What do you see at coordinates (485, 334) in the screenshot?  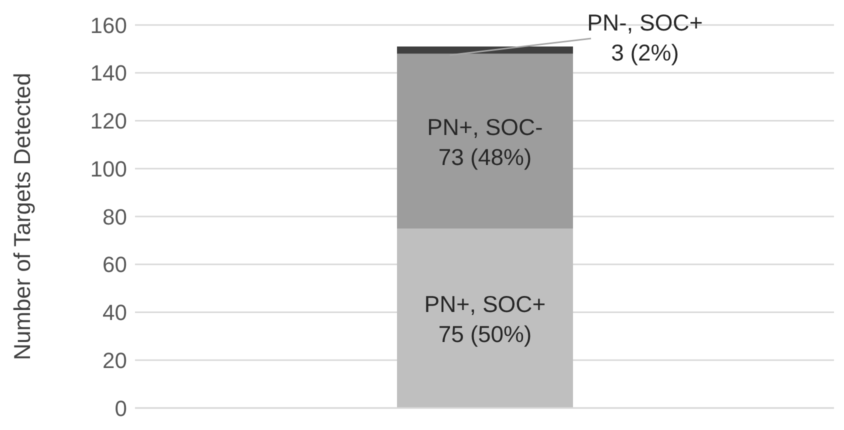 I see `data-label: 75 (50%)` at bounding box center [485, 334].